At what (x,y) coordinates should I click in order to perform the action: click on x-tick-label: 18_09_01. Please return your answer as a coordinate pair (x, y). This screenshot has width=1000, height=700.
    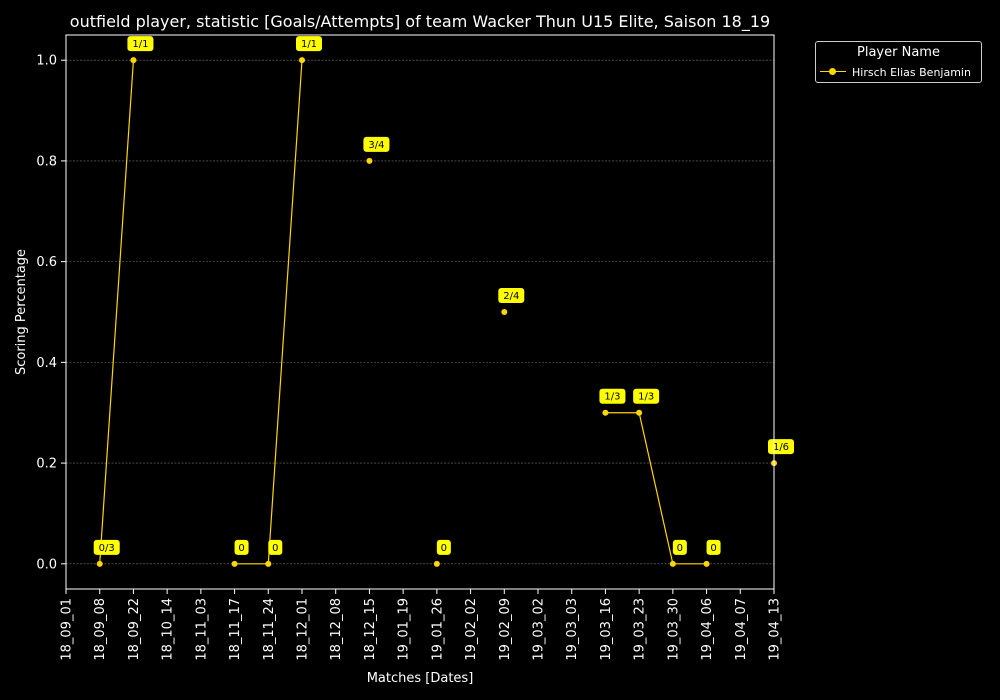
    Looking at the image, I should click on (67, 629).